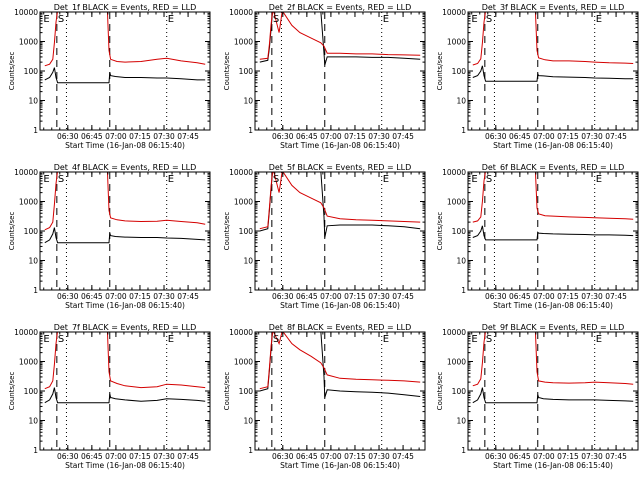 The image size is (640, 484). Describe the element at coordinates (553, 7) in the screenshot. I see `chart-title: Det_3f BLACK = Events, RED = LLD` at that location.